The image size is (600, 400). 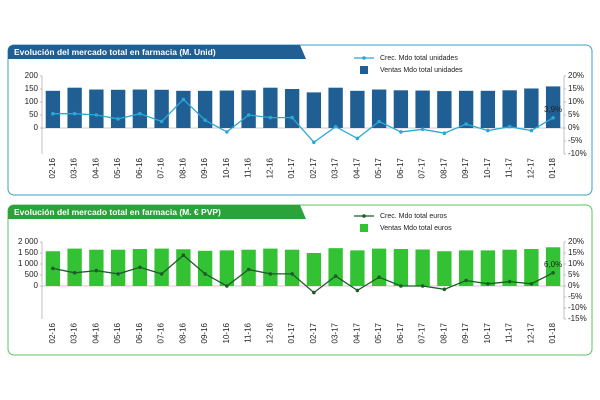 I want to click on x-tick-label: 12-16, so click(x=269, y=332).